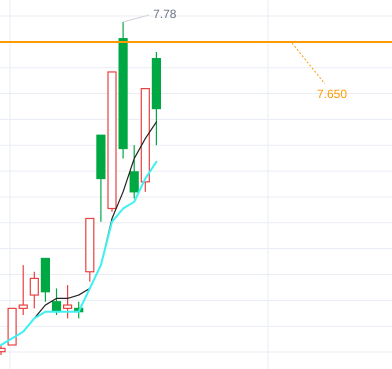 The width and height of the screenshot is (392, 369). I want to click on text: 7.650, so click(332, 93).